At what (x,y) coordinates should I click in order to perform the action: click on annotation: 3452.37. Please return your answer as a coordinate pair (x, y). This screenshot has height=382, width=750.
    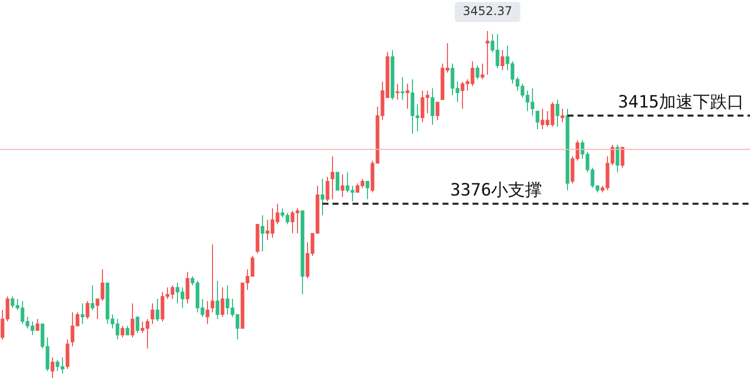
    Looking at the image, I should click on (487, 11).